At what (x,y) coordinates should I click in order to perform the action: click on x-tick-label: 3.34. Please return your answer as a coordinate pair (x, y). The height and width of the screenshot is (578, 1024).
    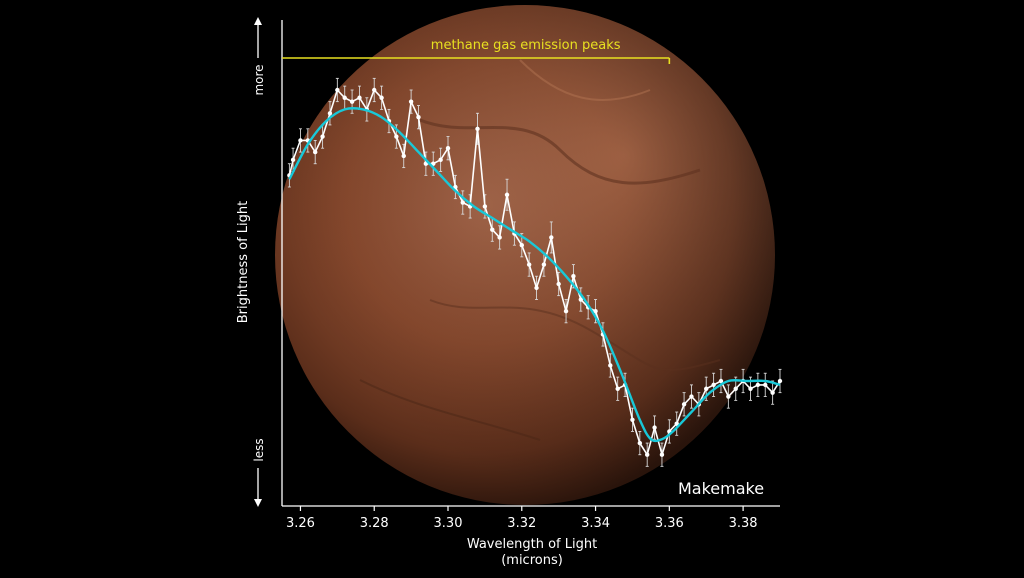
    Looking at the image, I should click on (595, 523).